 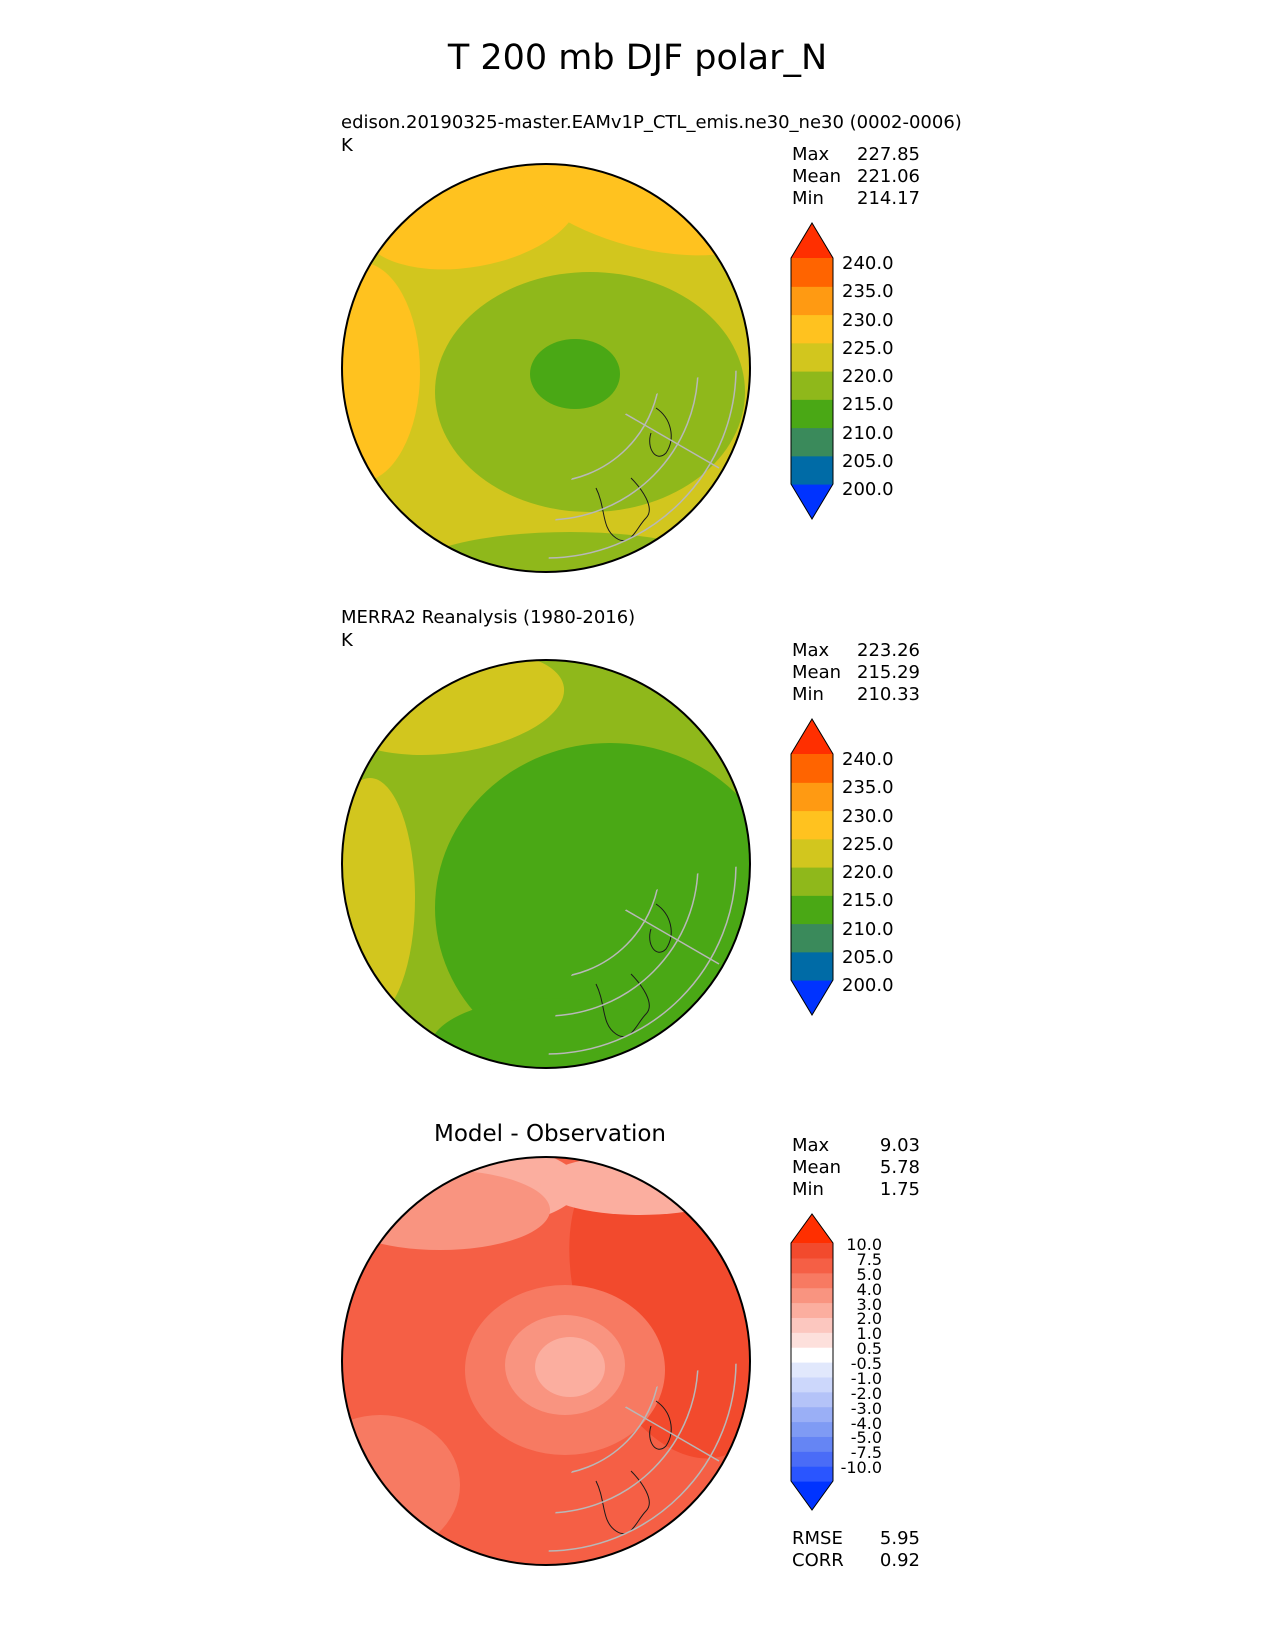 What do you see at coordinates (869, 1274) in the screenshot?
I see `colorbar-tick-label: 5.0` at bounding box center [869, 1274].